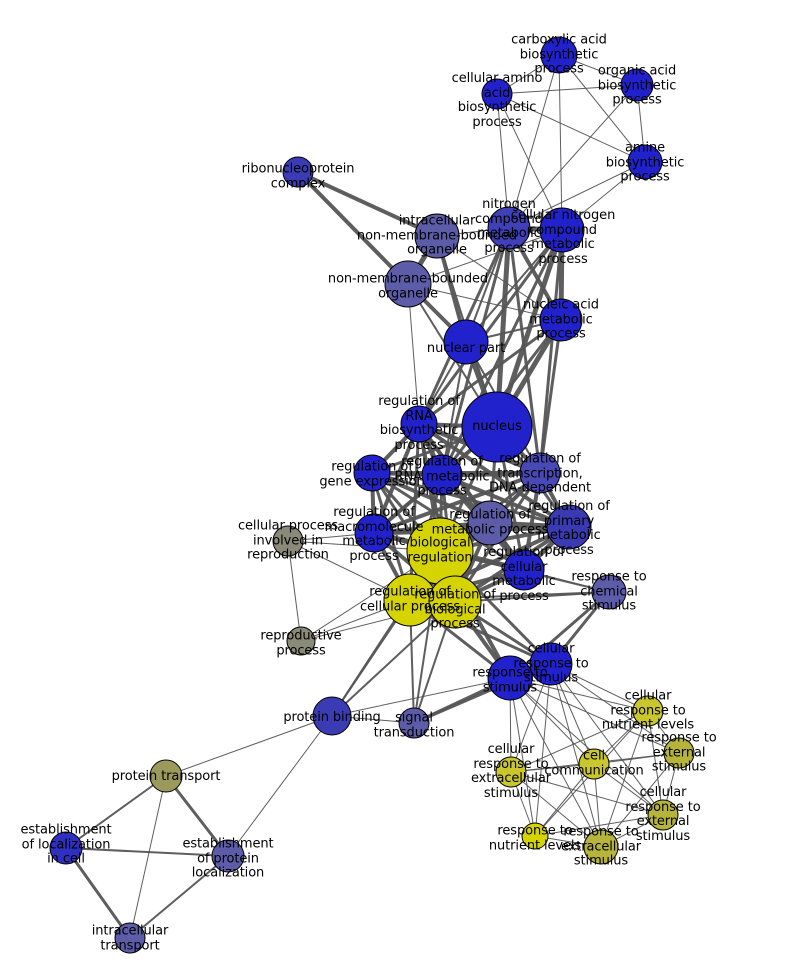  I want to click on graph-node-label-protein-transport: protein transport, so click(166, 776).